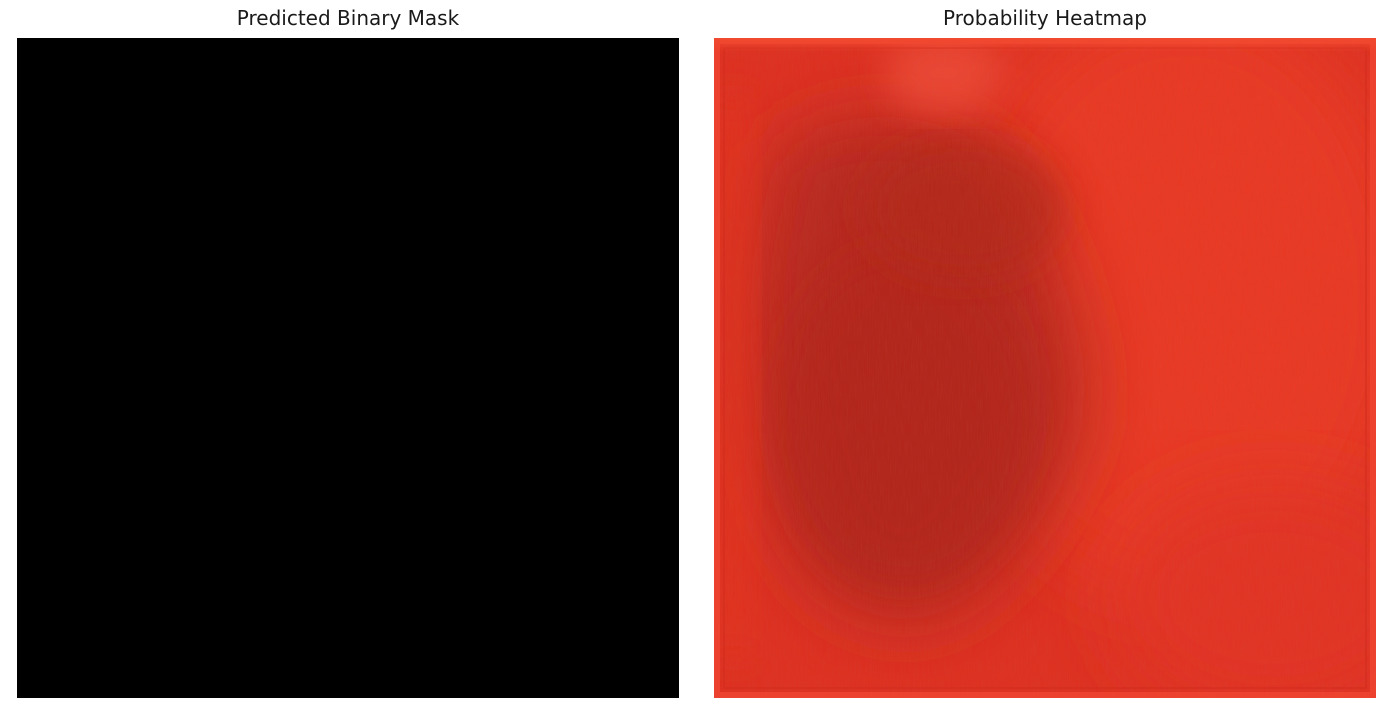 This screenshot has width=1389, height=712. Describe the element at coordinates (348, 18) in the screenshot. I see `mask-title: Predicted Binary Mask` at that location.